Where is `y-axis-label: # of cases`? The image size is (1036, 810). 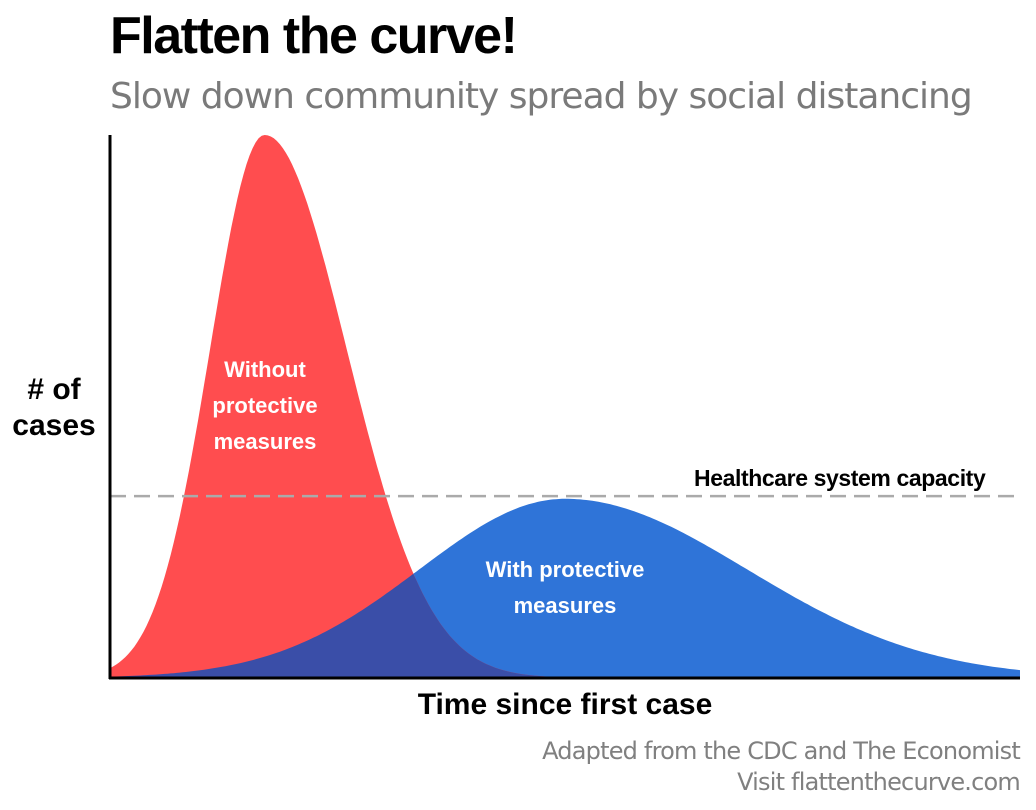 y-axis-label: # of cases is located at coordinates (54, 407).